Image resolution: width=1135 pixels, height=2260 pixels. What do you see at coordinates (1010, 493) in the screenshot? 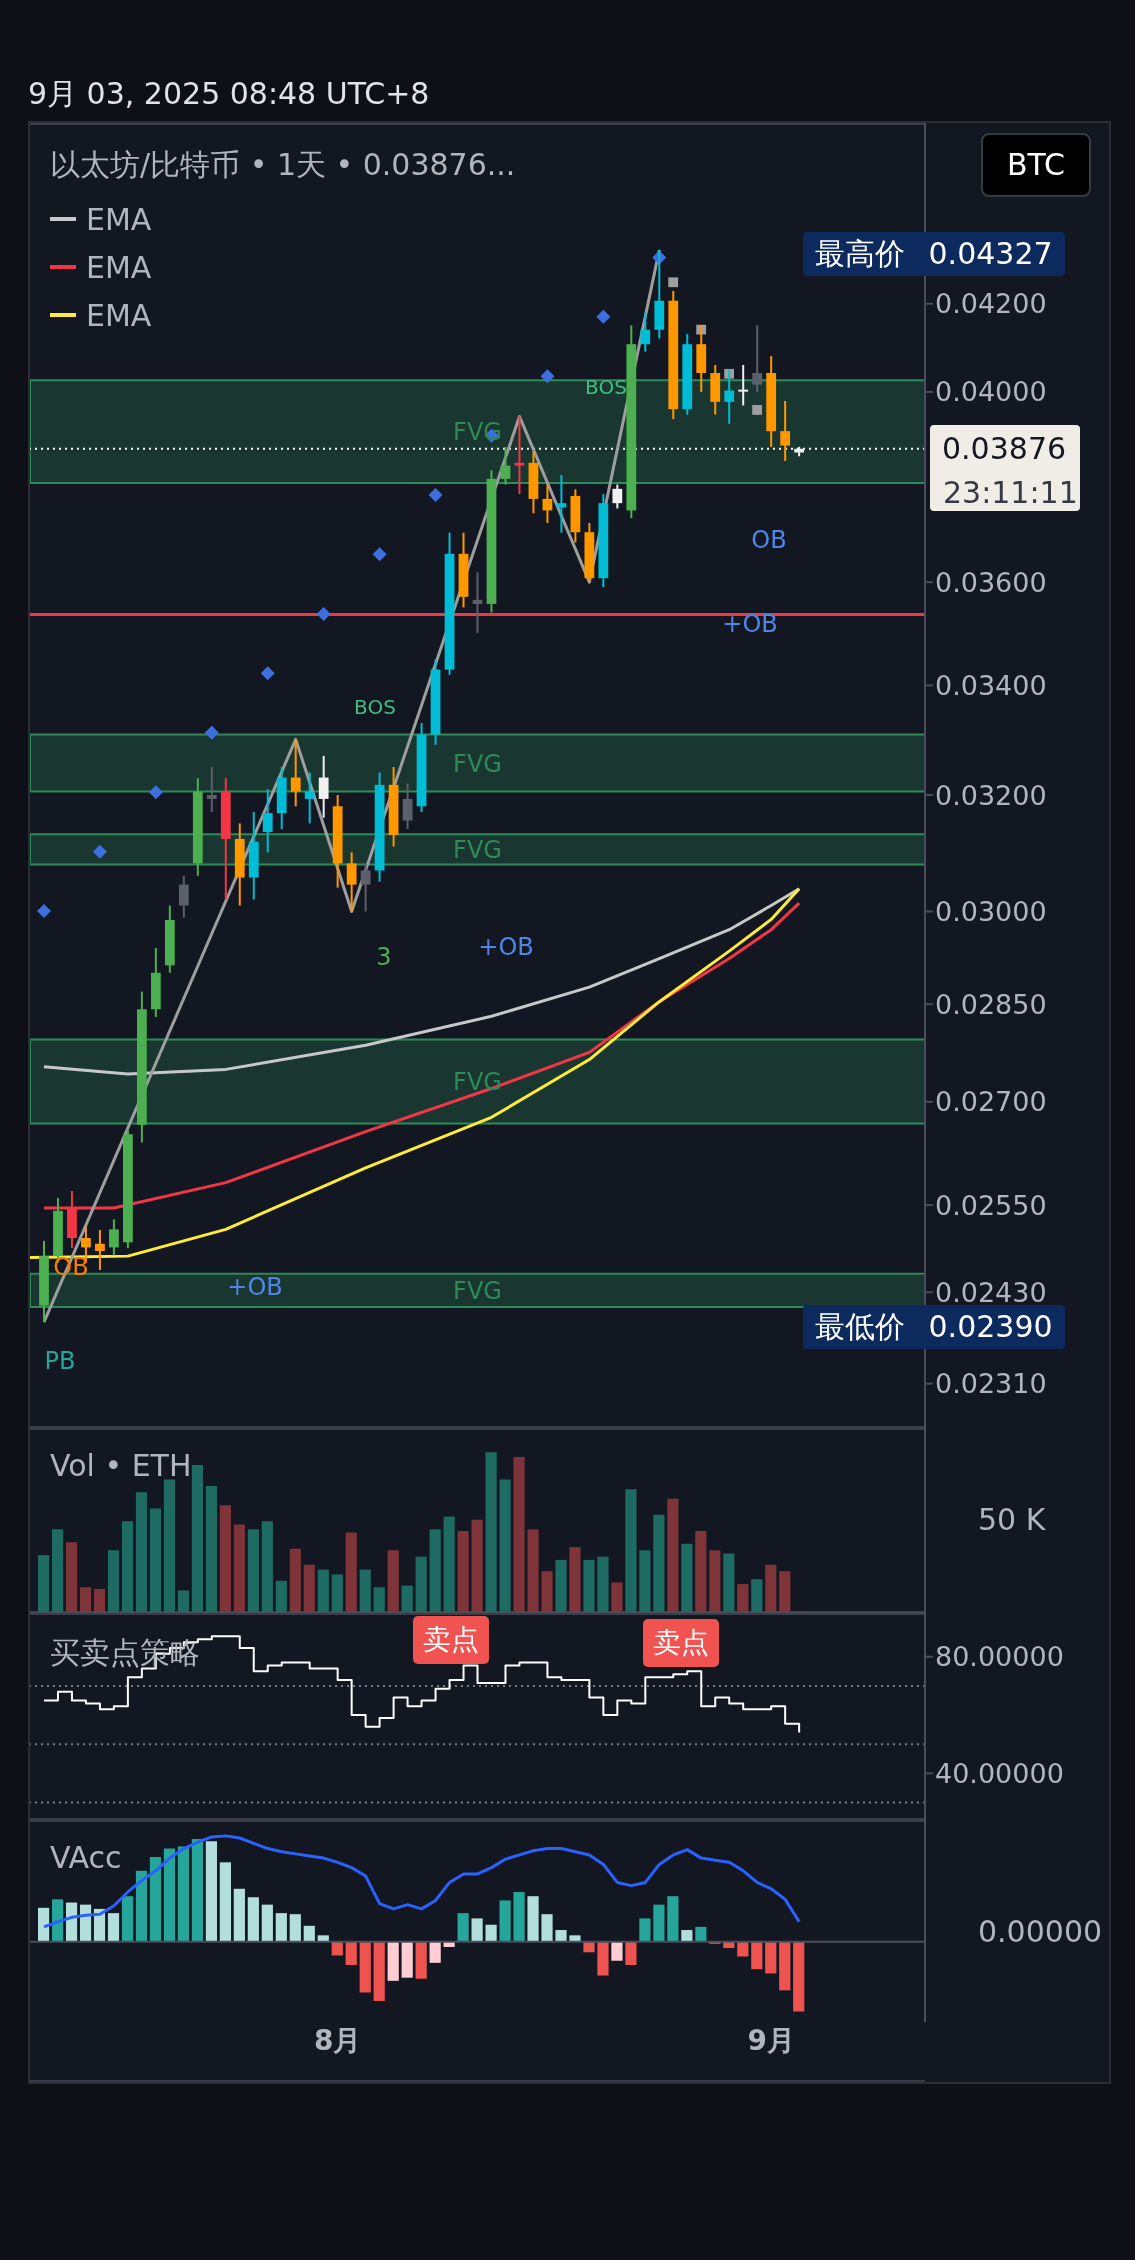
I see `text: 23:11:11` at bounding box center [1010, 493].